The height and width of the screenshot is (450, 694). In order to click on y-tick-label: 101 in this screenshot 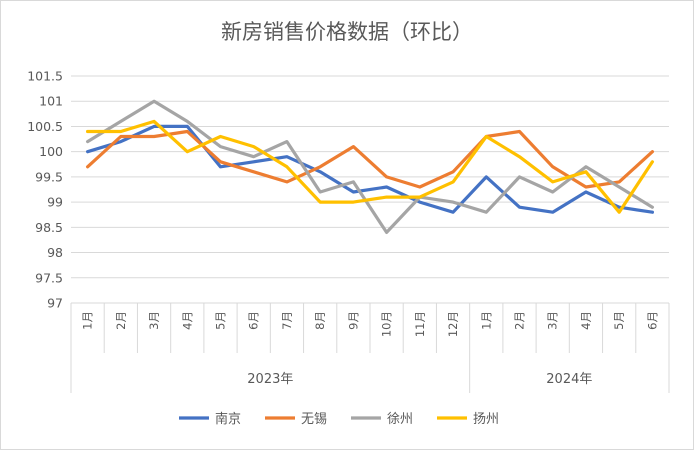, I will do `click(51, 101)`.